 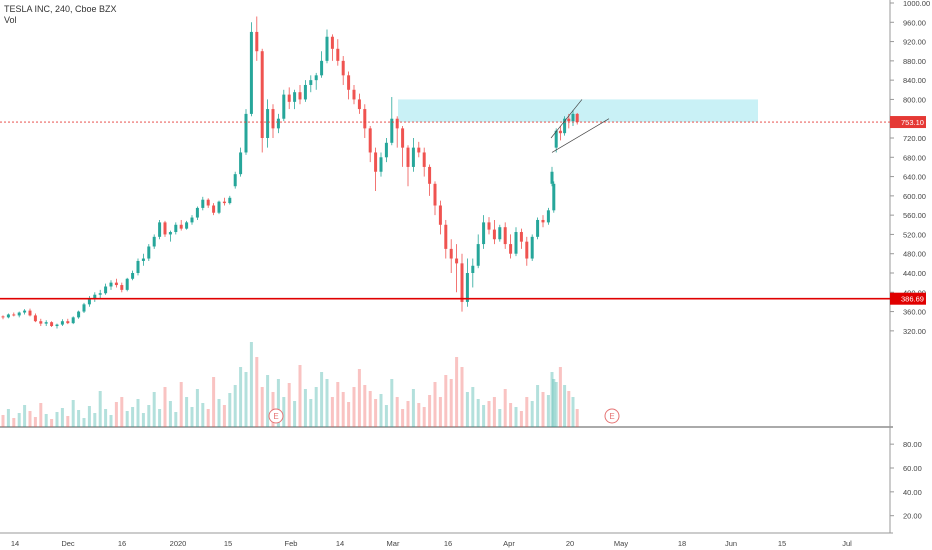 What do you see at coordinates (912, 468) in the screenshot?
I see `volume-tick-label: 60.00` at bounding box center [912, 468].